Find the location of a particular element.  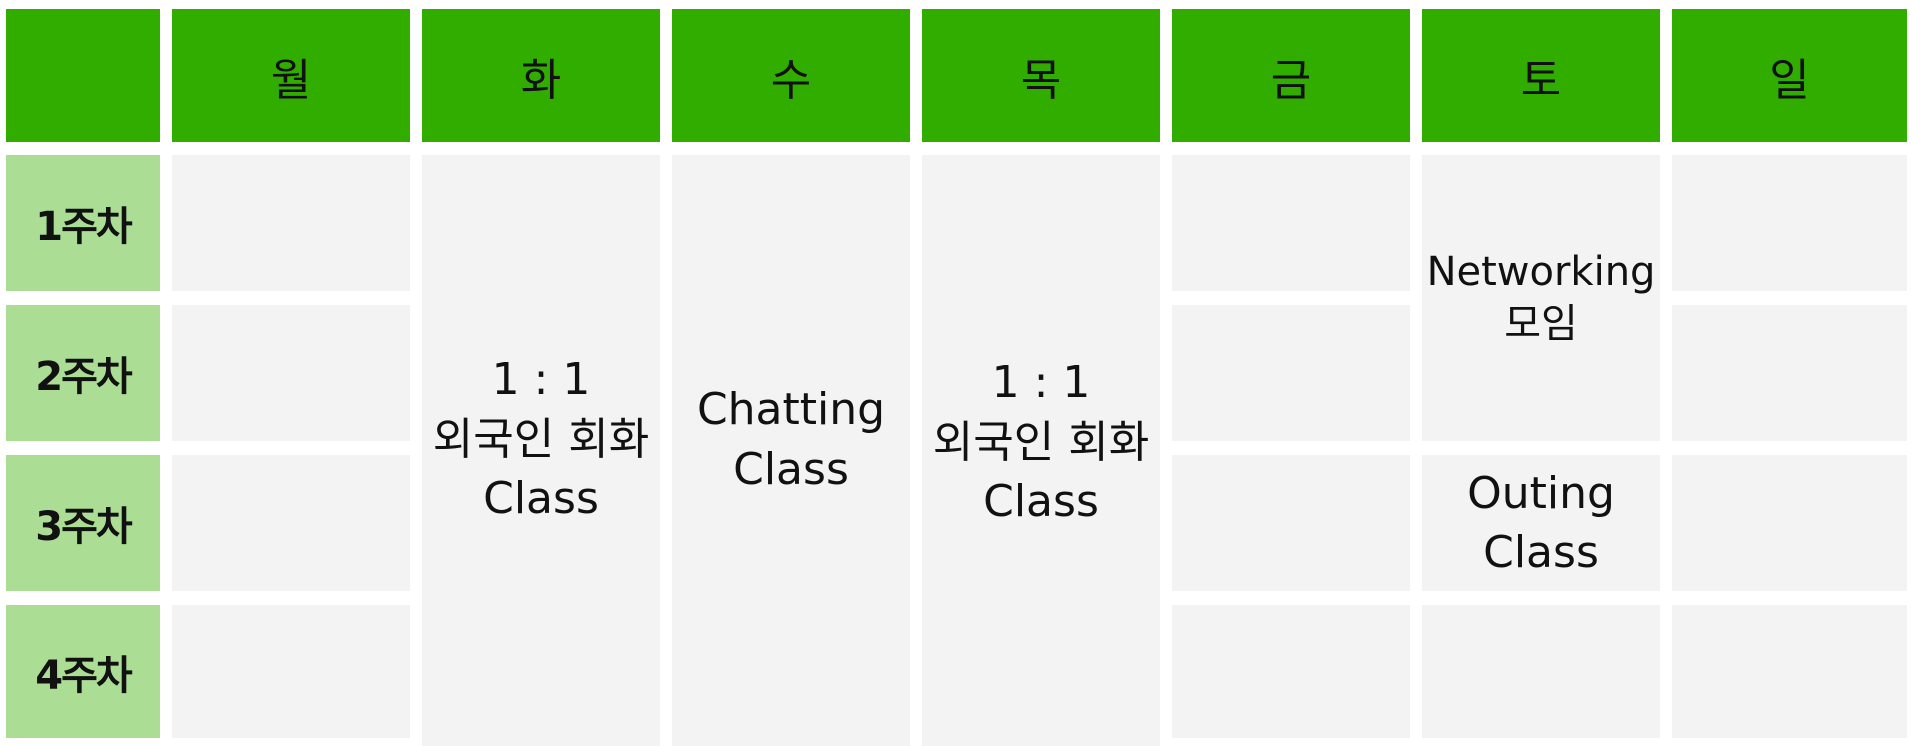

tue-event-line3: Class is located at coordinates (541, 499).